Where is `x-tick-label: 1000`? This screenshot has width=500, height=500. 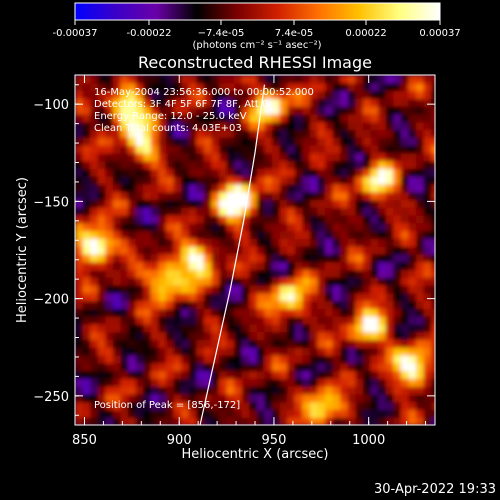
x-tick-label: 1000 is located at coordinates (368, 440).